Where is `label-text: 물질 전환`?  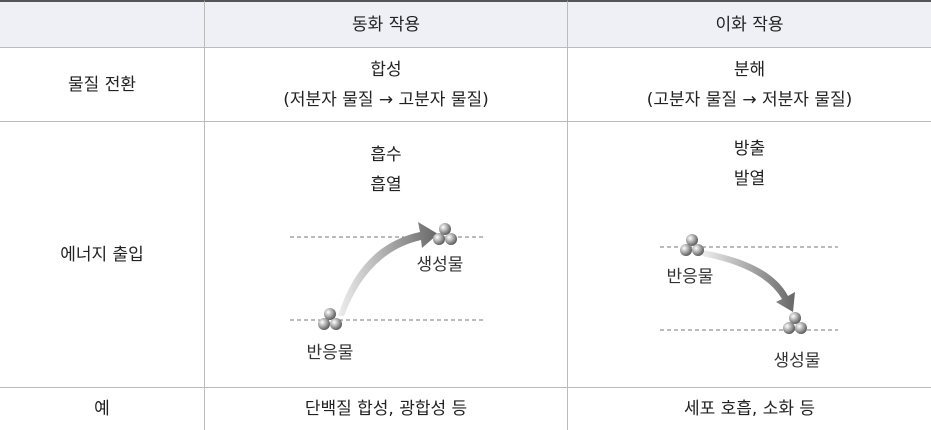 label-text: 물질 전환 is located at coordinates (102, 84).